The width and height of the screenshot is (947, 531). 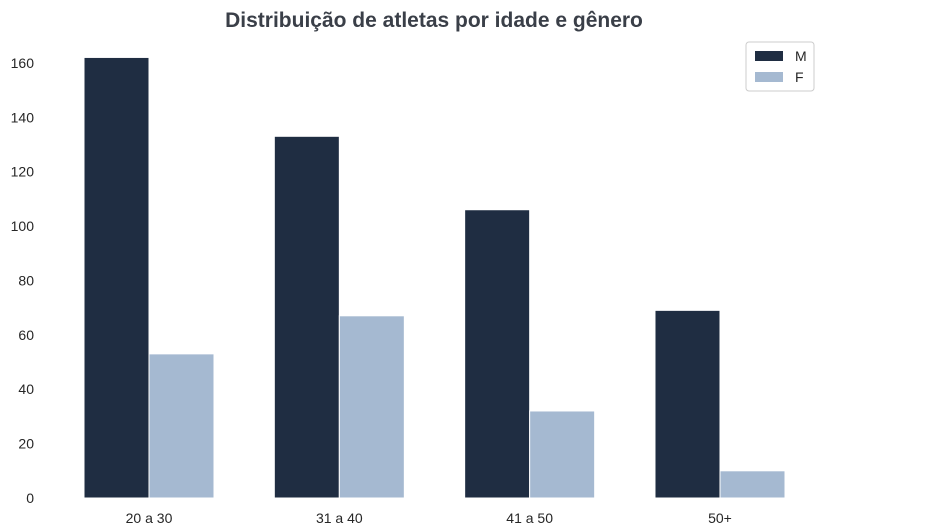 What do you see at coordinates (339, 518) in the screenshot?
I see `x-tick-label: 31 a 40` at bounding box center [339, 518].